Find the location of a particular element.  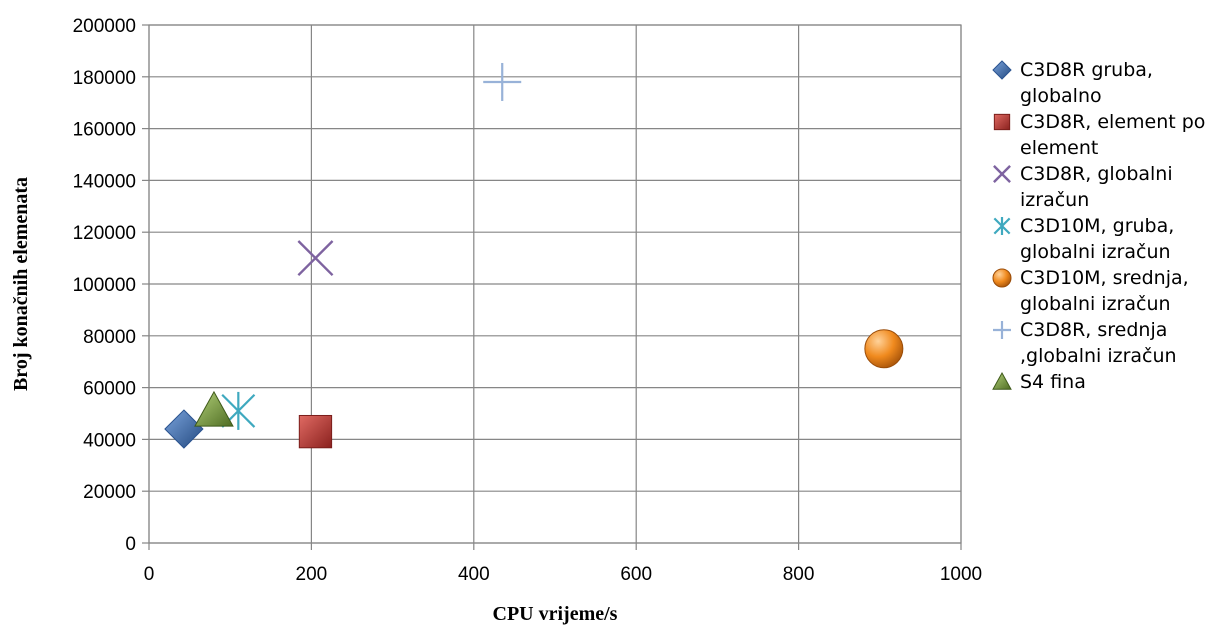

data-point-circle is located at coordinates (884, 349).